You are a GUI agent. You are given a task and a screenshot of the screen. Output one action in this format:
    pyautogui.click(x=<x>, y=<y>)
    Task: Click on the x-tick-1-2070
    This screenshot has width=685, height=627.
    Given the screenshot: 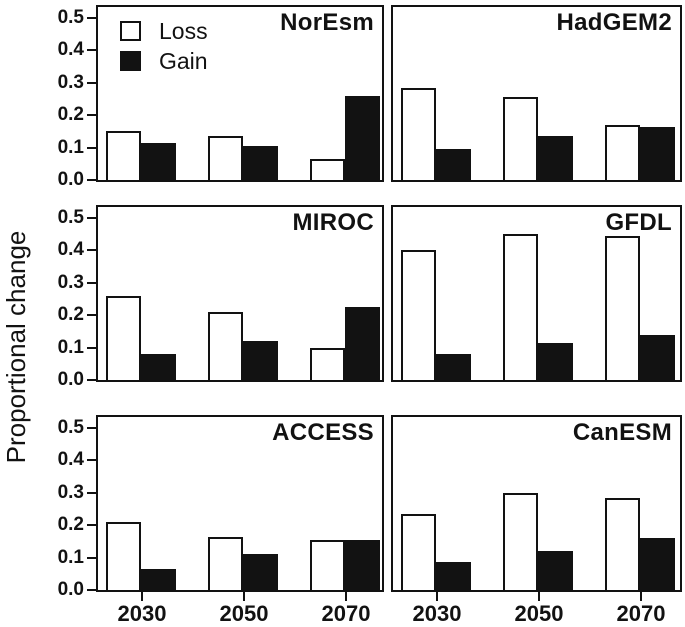 What is the action you would take?
    pyautogui.click(x=641, y=596)
    